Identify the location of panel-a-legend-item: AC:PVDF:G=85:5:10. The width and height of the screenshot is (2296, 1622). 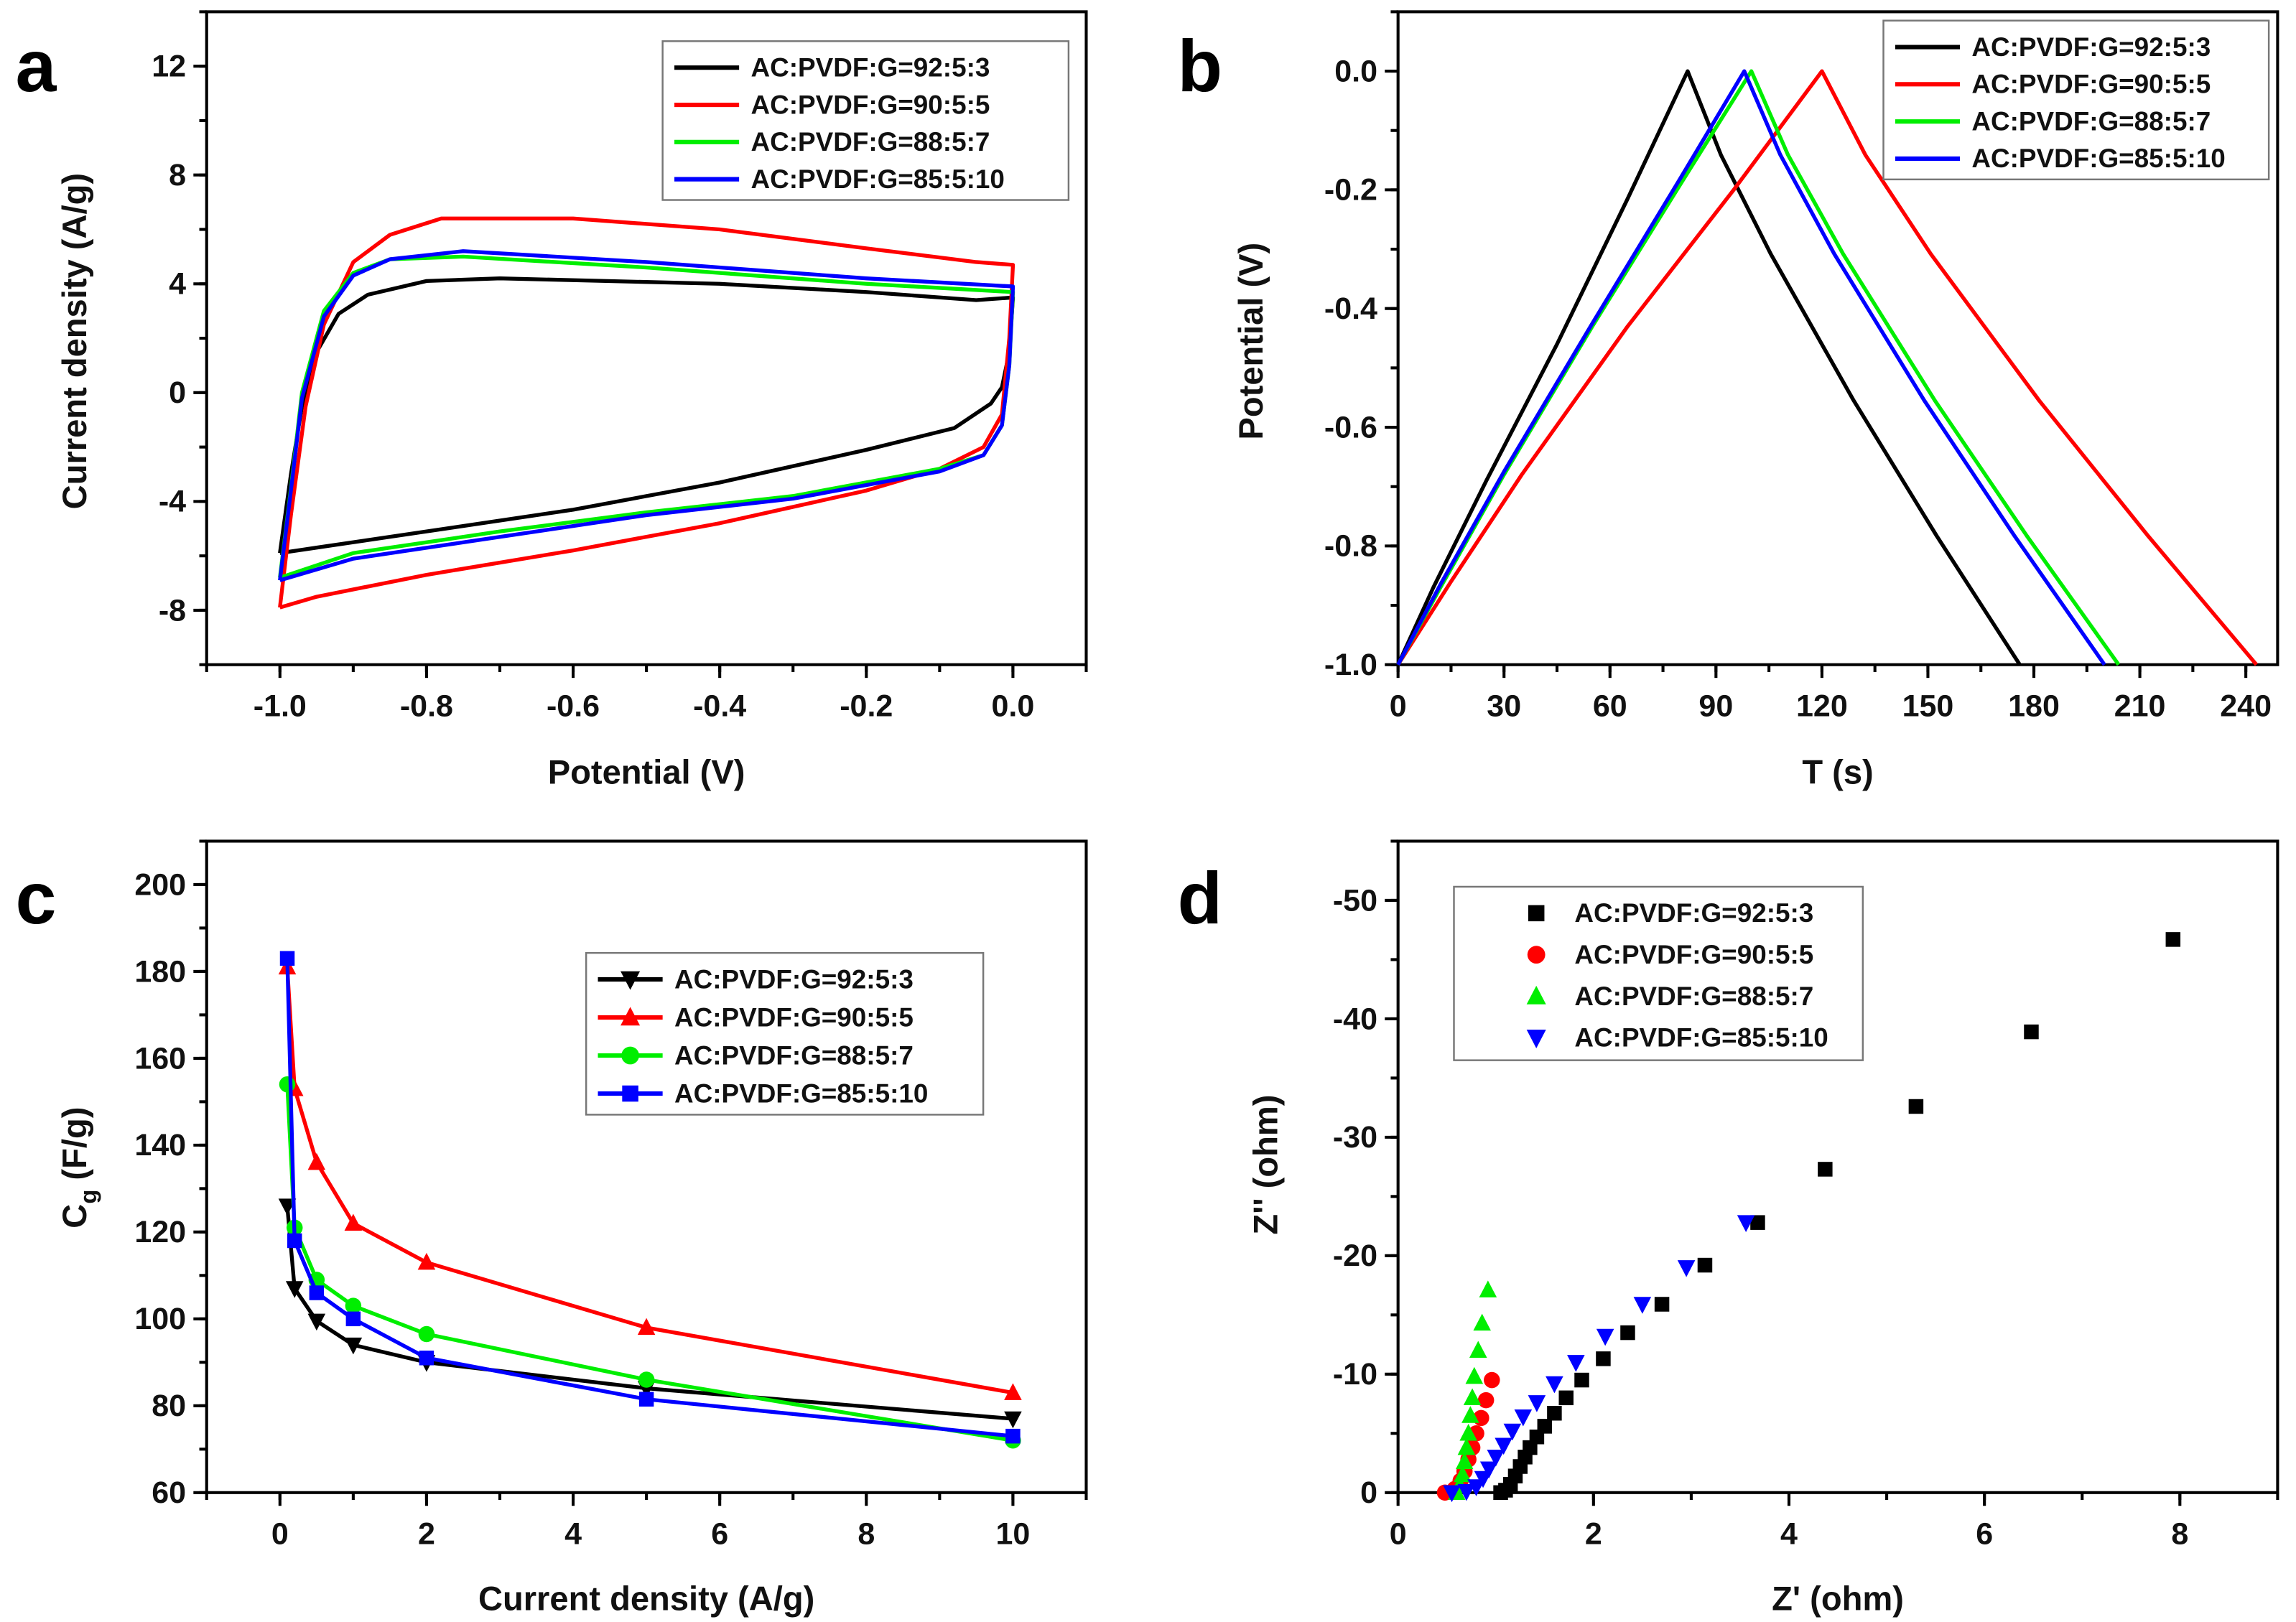
(839, 179).